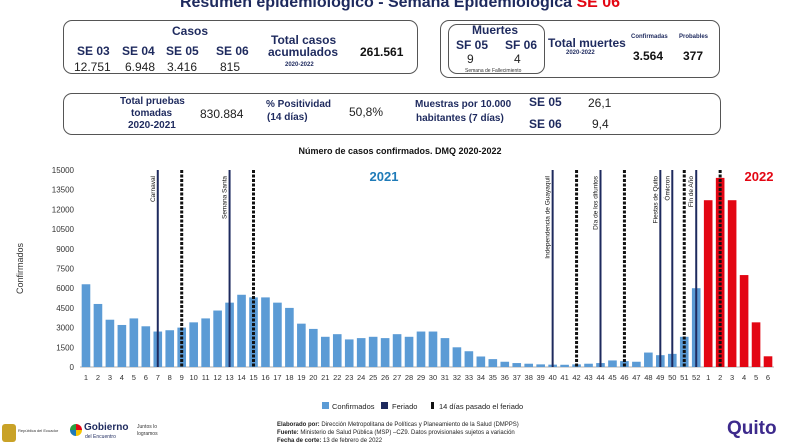 The image size is (800, 445). I want to click on legend-label: Confirmados, so click(353, 406).